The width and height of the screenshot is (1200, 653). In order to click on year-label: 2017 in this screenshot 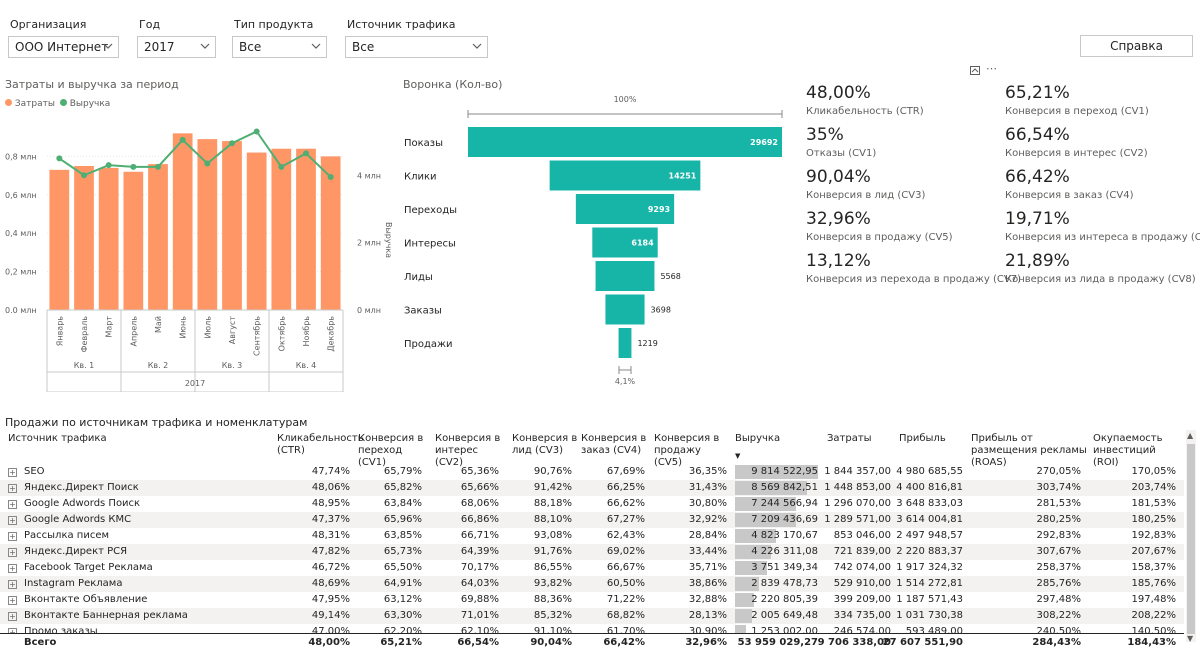, I will do `click(195, 383)`.